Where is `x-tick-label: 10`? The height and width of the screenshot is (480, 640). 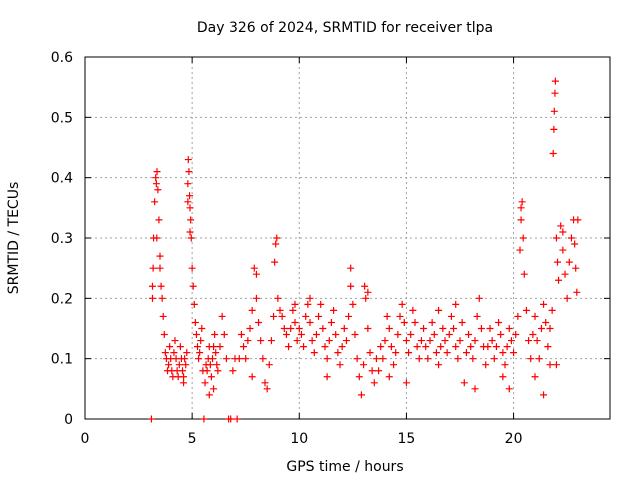
x-tick-label: 10 is located at coordinates (299, 439).